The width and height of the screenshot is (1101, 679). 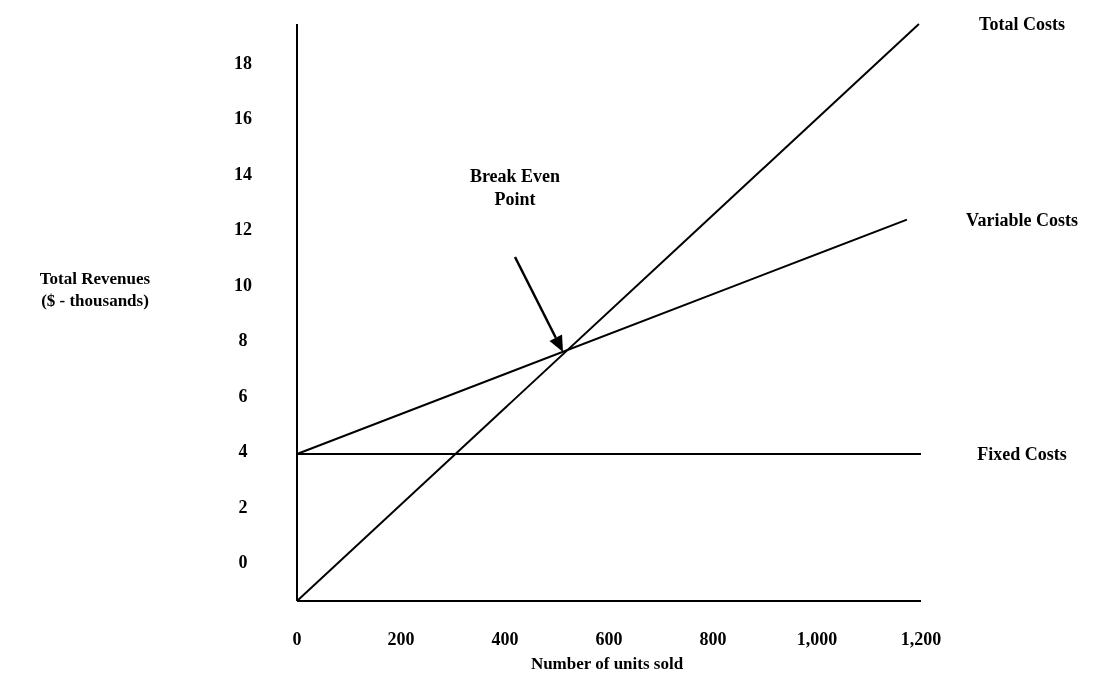 What do you see at coordinates (243, 173) in the screenshot?
I see `y-tick-label: 14` at bounding box center [243, 173].